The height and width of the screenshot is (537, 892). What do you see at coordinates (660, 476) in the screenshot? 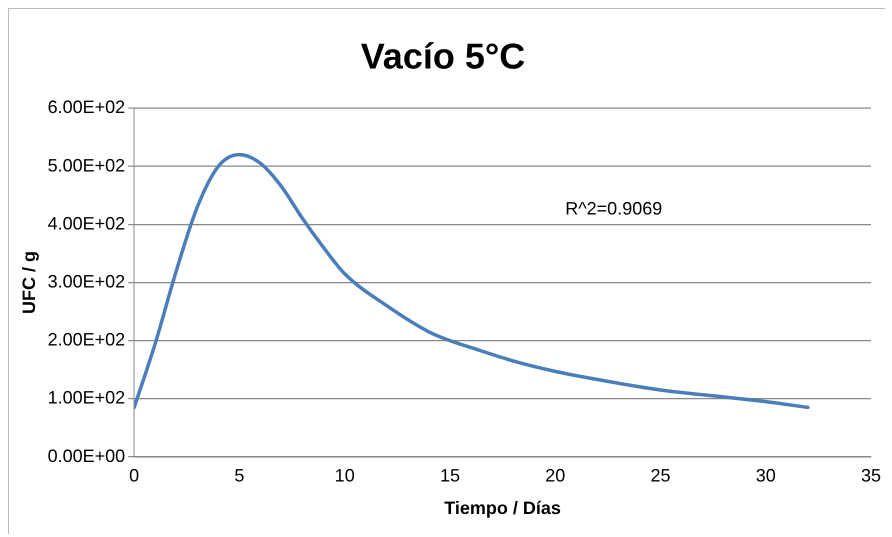
I see `x-tick-label: 25` at bounding box center [660, 476].